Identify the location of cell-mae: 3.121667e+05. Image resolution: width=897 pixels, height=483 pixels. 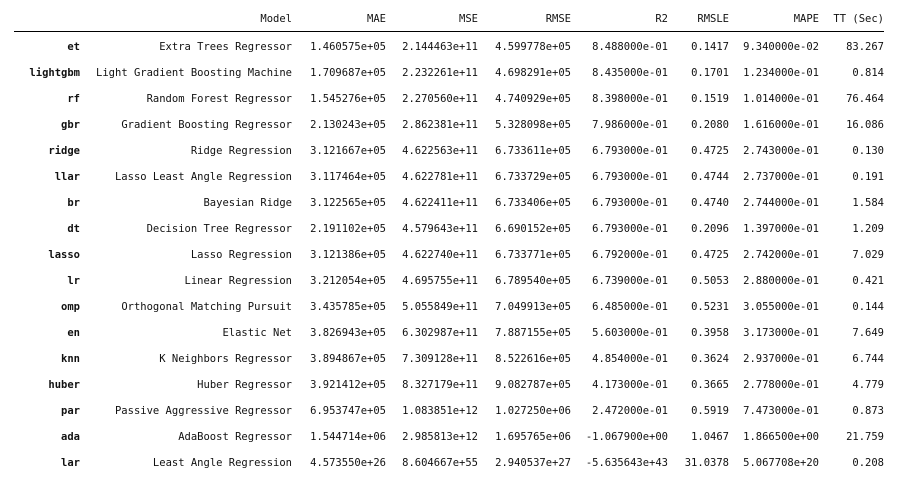
(348, 151).